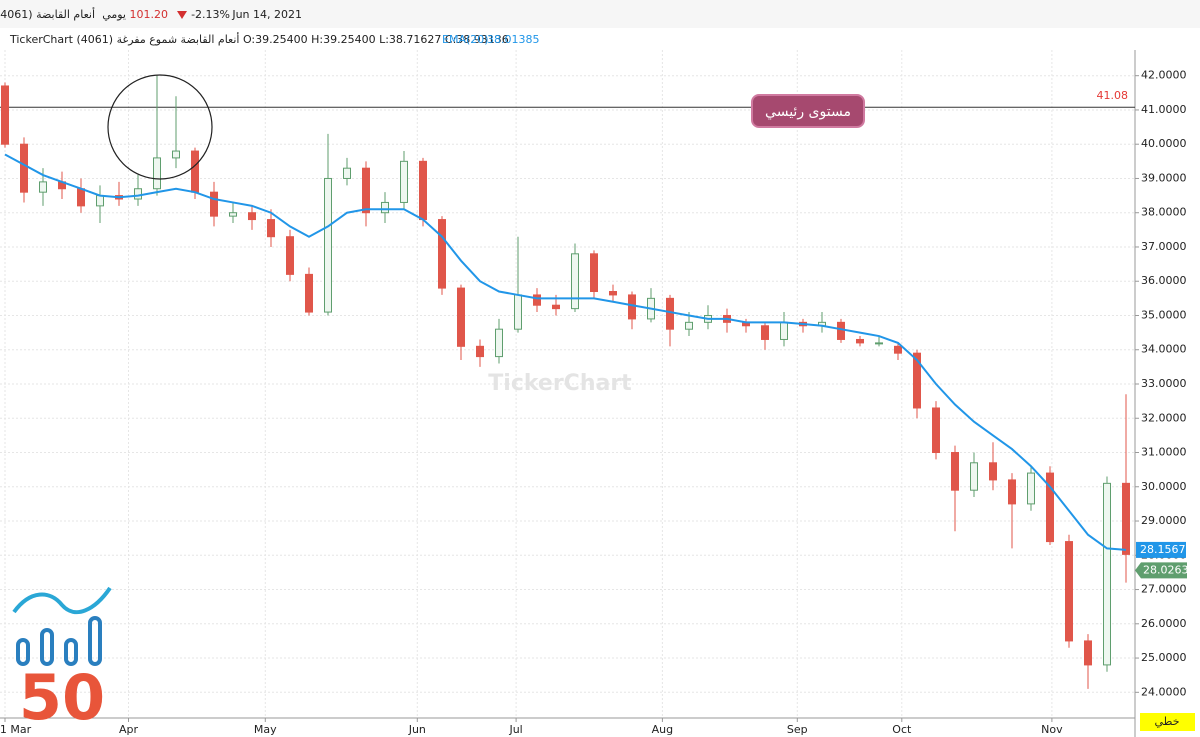 The height and width of the screenshot is (737, 1200). What do you see at coordinates (1164, 349) in the screenshot?
I see `y-tick-label: 34.0000` at bounding box center [1164, 349].